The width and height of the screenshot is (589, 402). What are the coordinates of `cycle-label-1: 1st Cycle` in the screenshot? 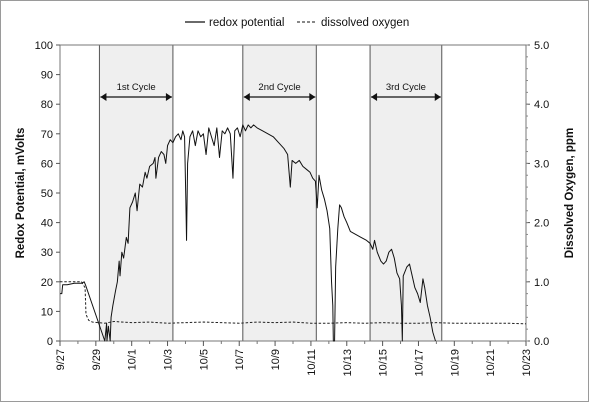 It's located at (136, 87).